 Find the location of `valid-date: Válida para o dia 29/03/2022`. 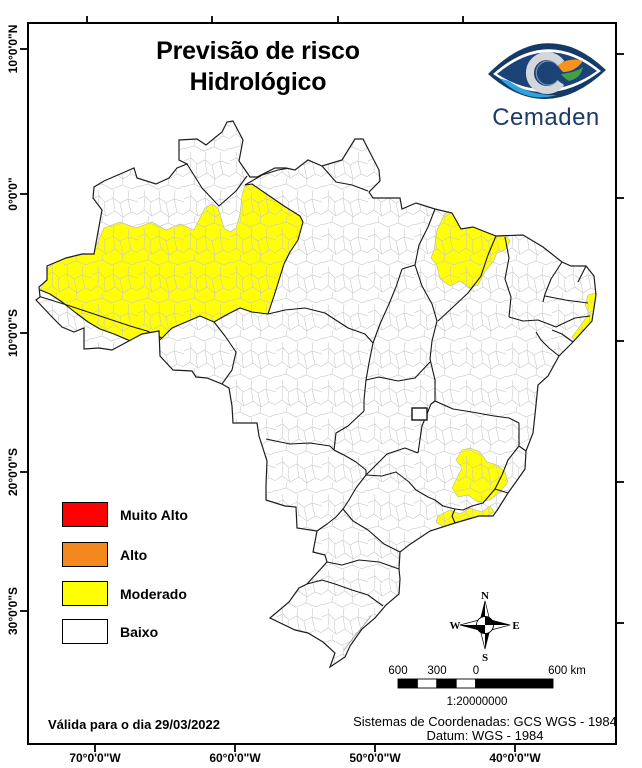

valid-date: Válida para o dia 29/03/2022 is located at coordinates (134, 724).